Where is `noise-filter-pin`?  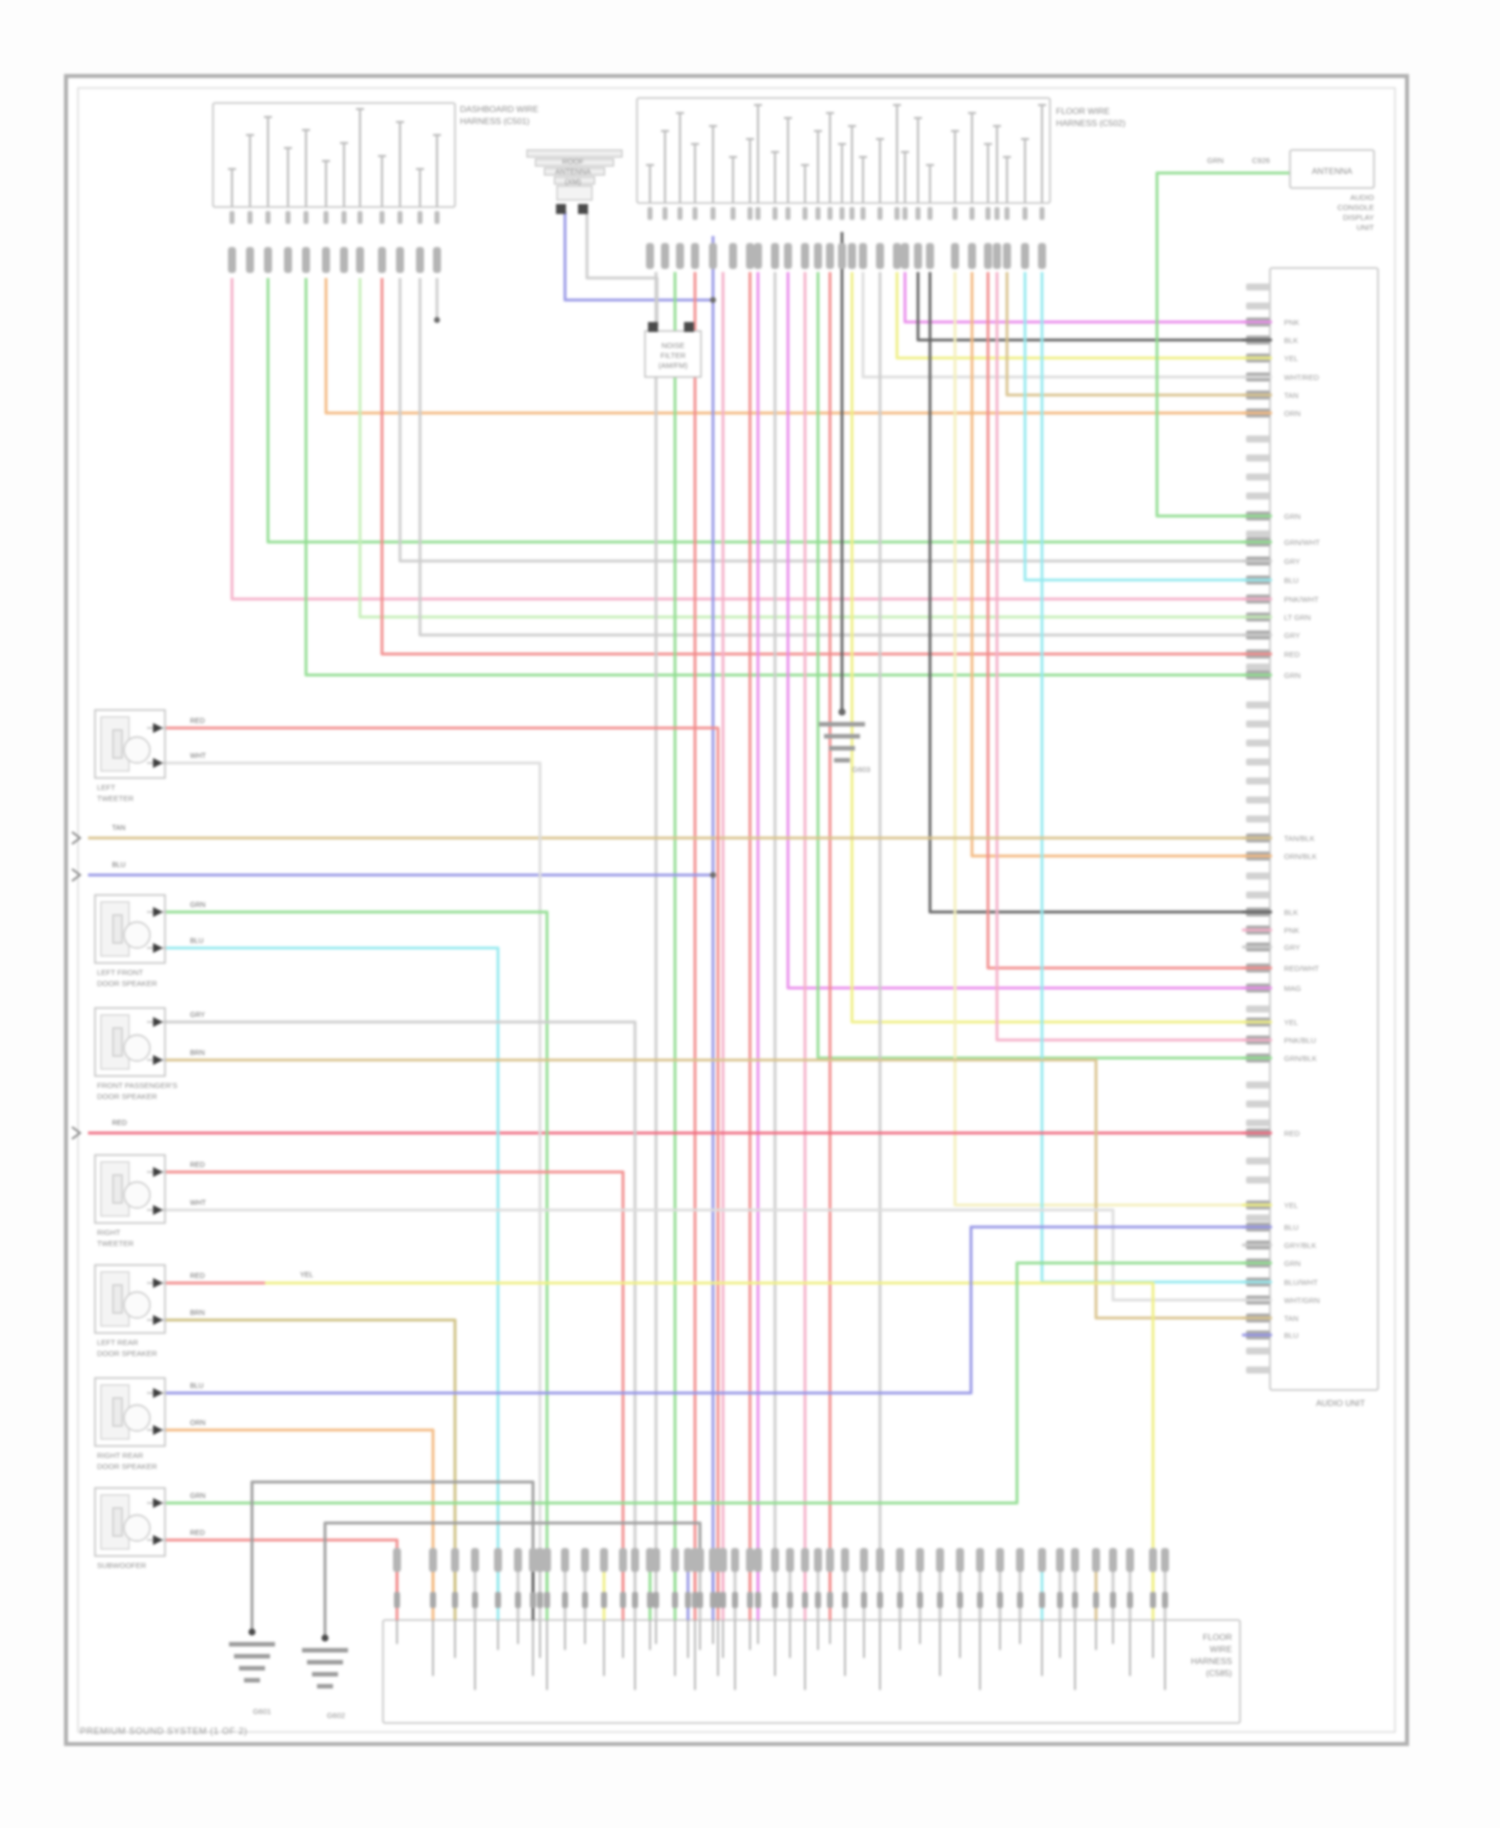 noise-filter-pin is located at coordinates (653, 327).